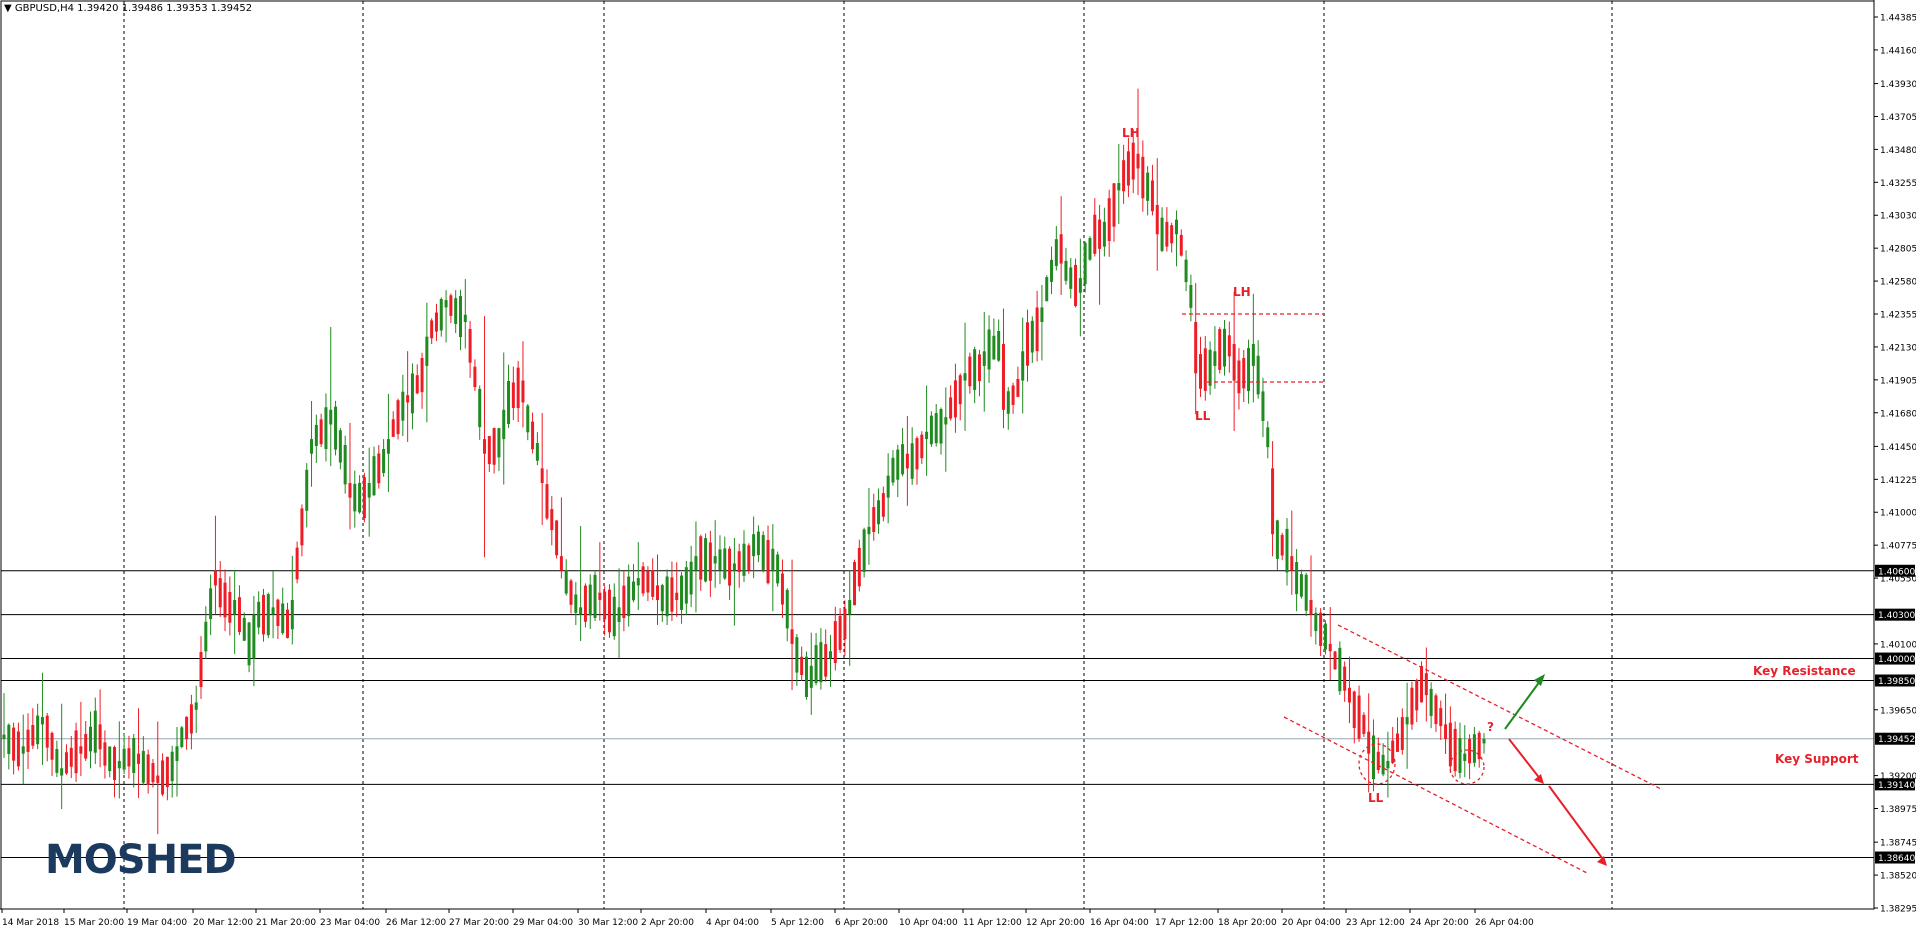 The height and width of the screenshot is (938, 1916). Describe the element at coordinates (1375, 923) in the screenshot. I see `time-tick-label: 23 Apr 12:00` at that location.